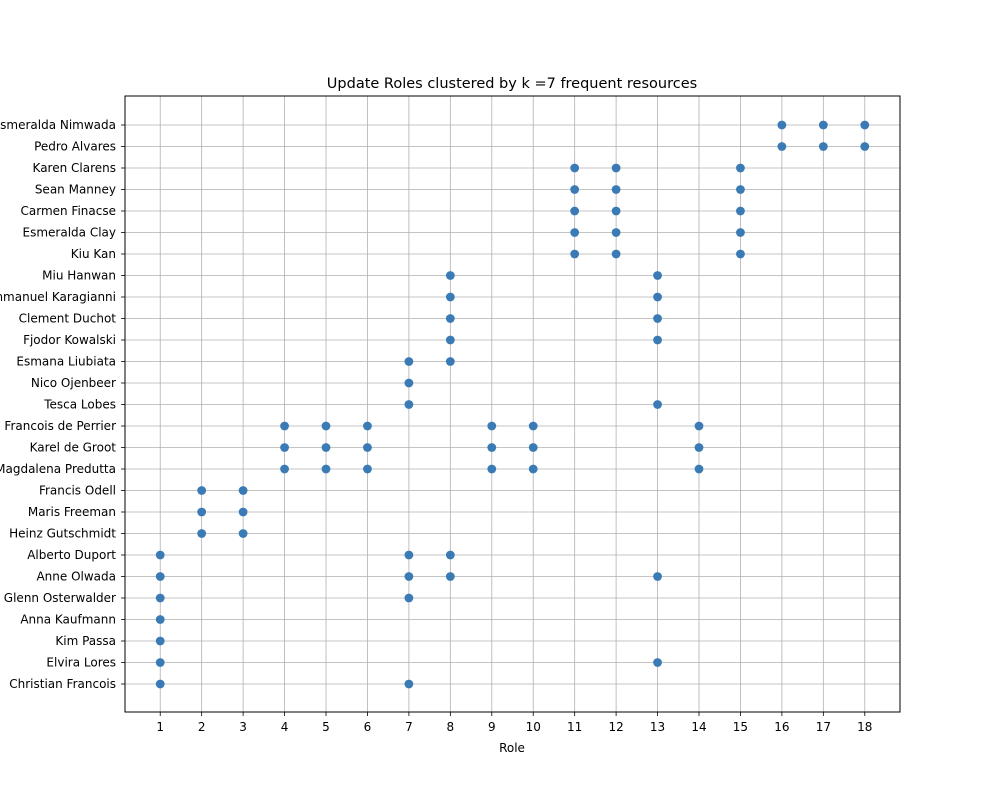 This screenshot has height=800, width=1000. I want to click on y-tick-label: Karen Clarens, so click(74, 168).